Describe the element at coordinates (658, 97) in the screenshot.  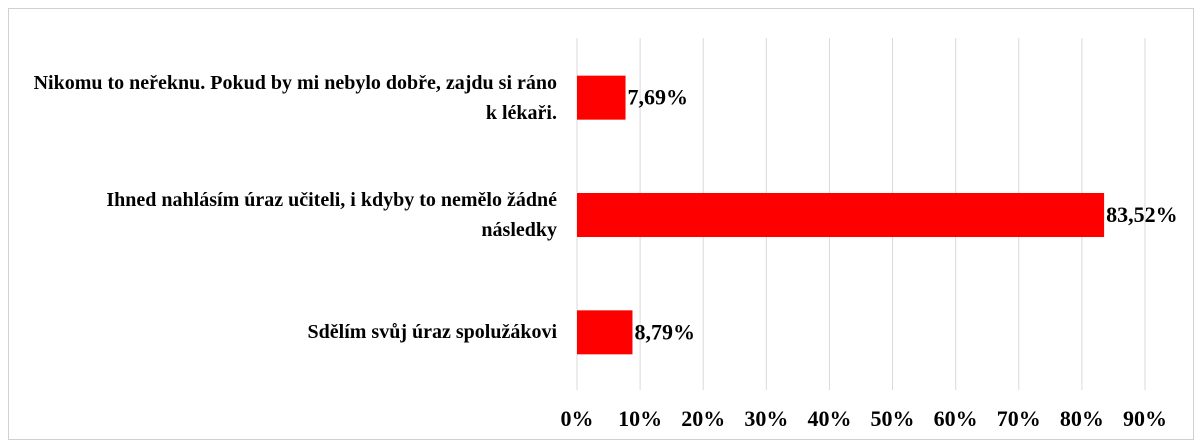
I see `value-label: 7,69%` at that location.